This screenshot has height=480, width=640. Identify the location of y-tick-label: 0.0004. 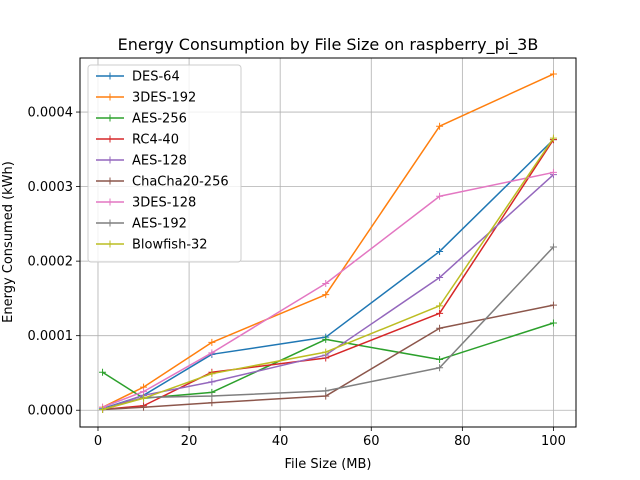
(51, 113).